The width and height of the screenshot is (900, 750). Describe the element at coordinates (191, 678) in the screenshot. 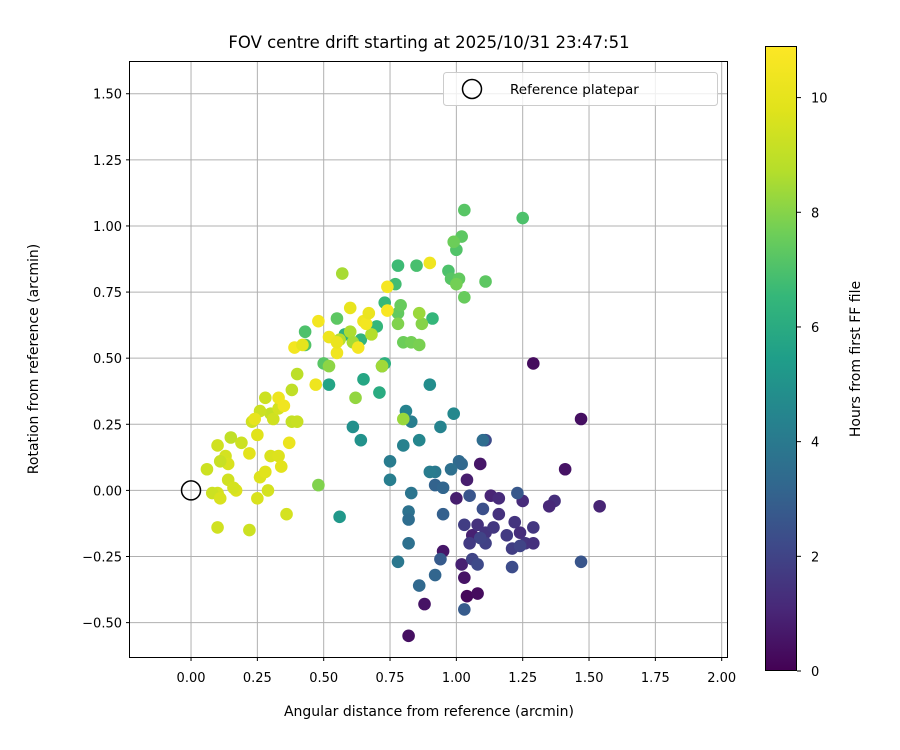

I see `x-tick-label: 0.00` at that location.